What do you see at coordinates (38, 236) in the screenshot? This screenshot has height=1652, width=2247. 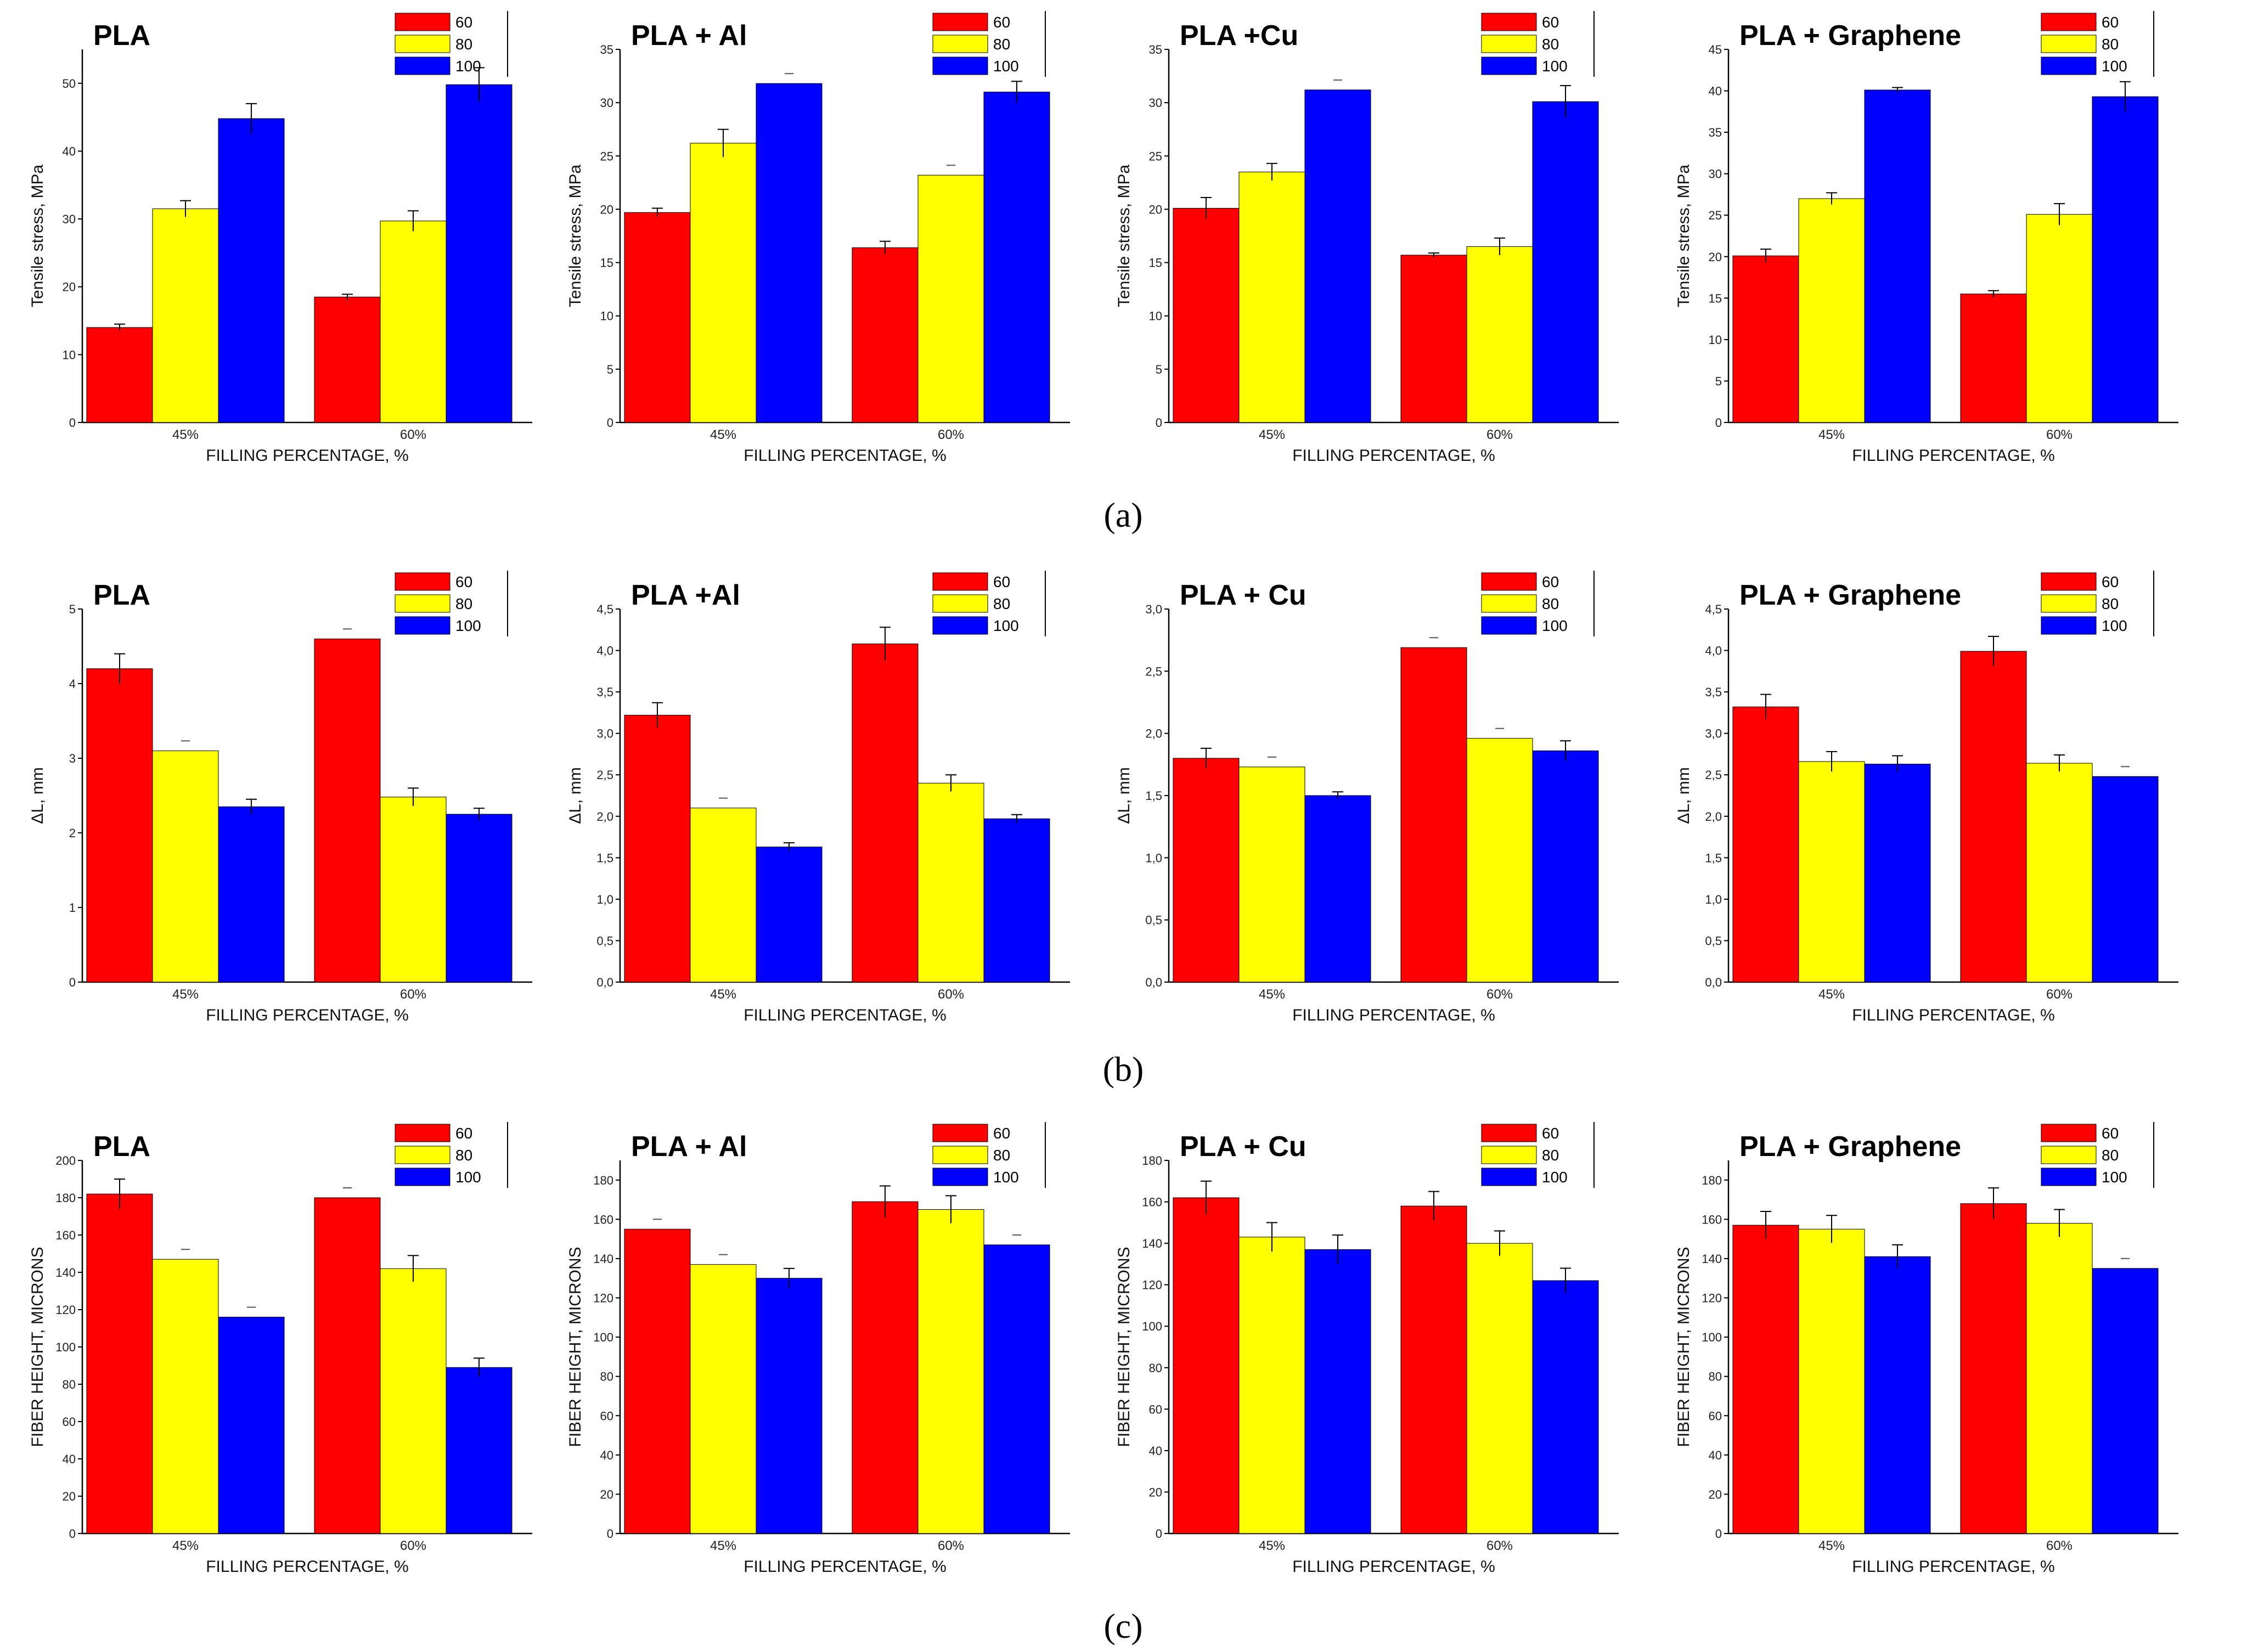 I see `y-axis-title: Tensile stress, MPa` at bounding box center [38, 236].